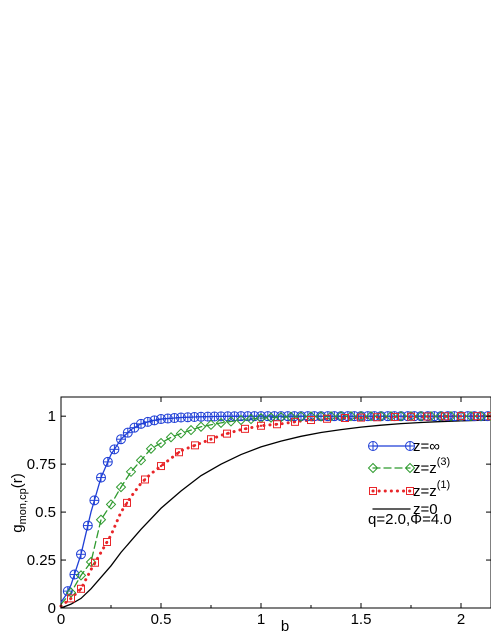 Image resolution: width=491 pixels, height=635 pixels. I want to click on y-tick-label-0: 0, so click(52, 608).